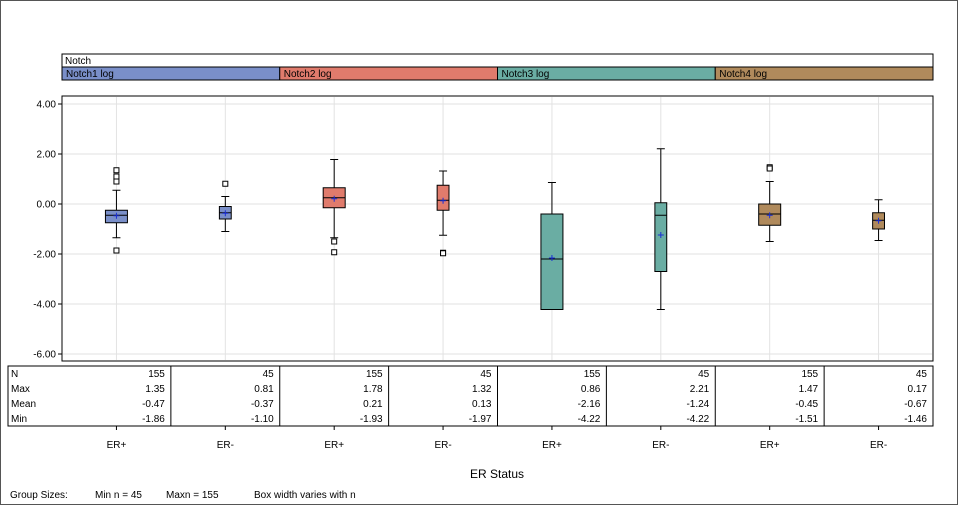 The width and height of the screenshot is (959, 506). What do you see at coordinates (47, 205) in the screenshot?
I see `y-tick-label: 0.00` at bounding box center [47, 205].